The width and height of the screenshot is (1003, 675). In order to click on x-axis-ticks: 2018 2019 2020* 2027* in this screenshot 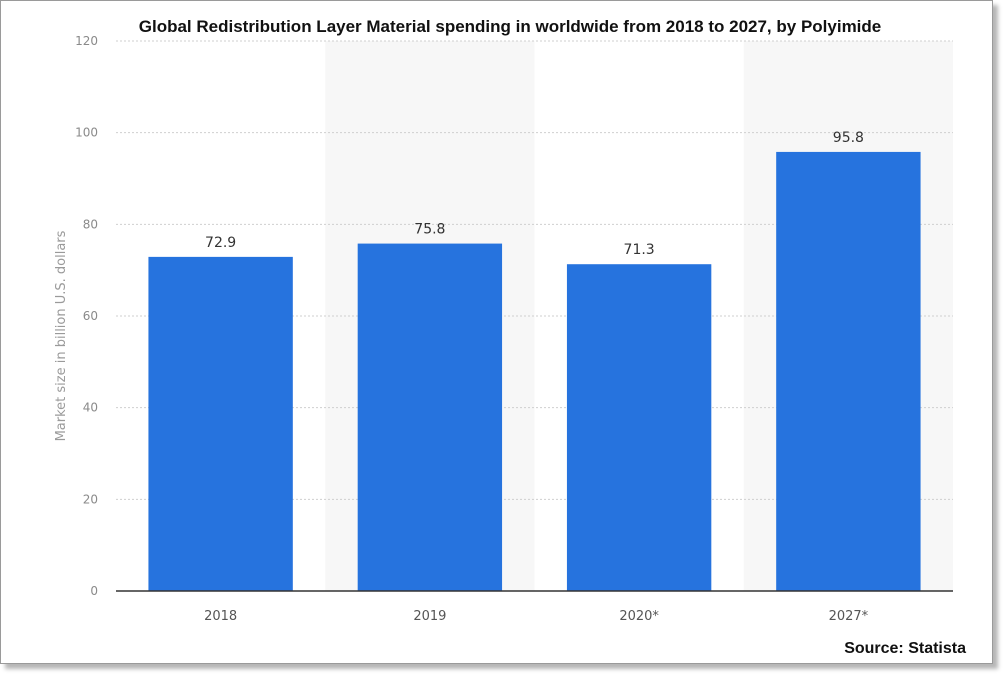, I will do `click(536, 616)`.